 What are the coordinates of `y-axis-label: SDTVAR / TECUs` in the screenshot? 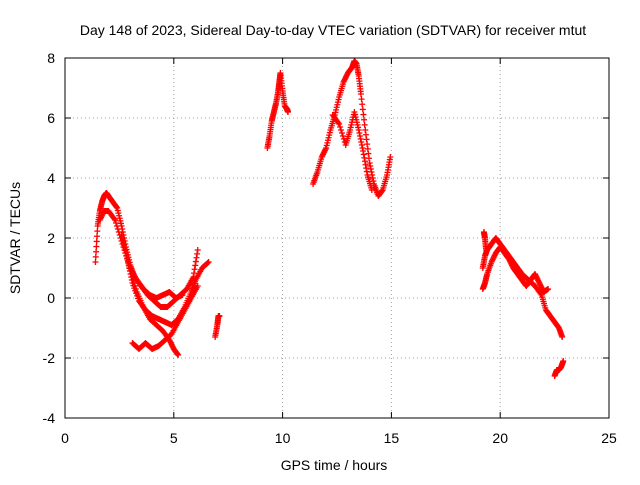 It's located at (15, 238).